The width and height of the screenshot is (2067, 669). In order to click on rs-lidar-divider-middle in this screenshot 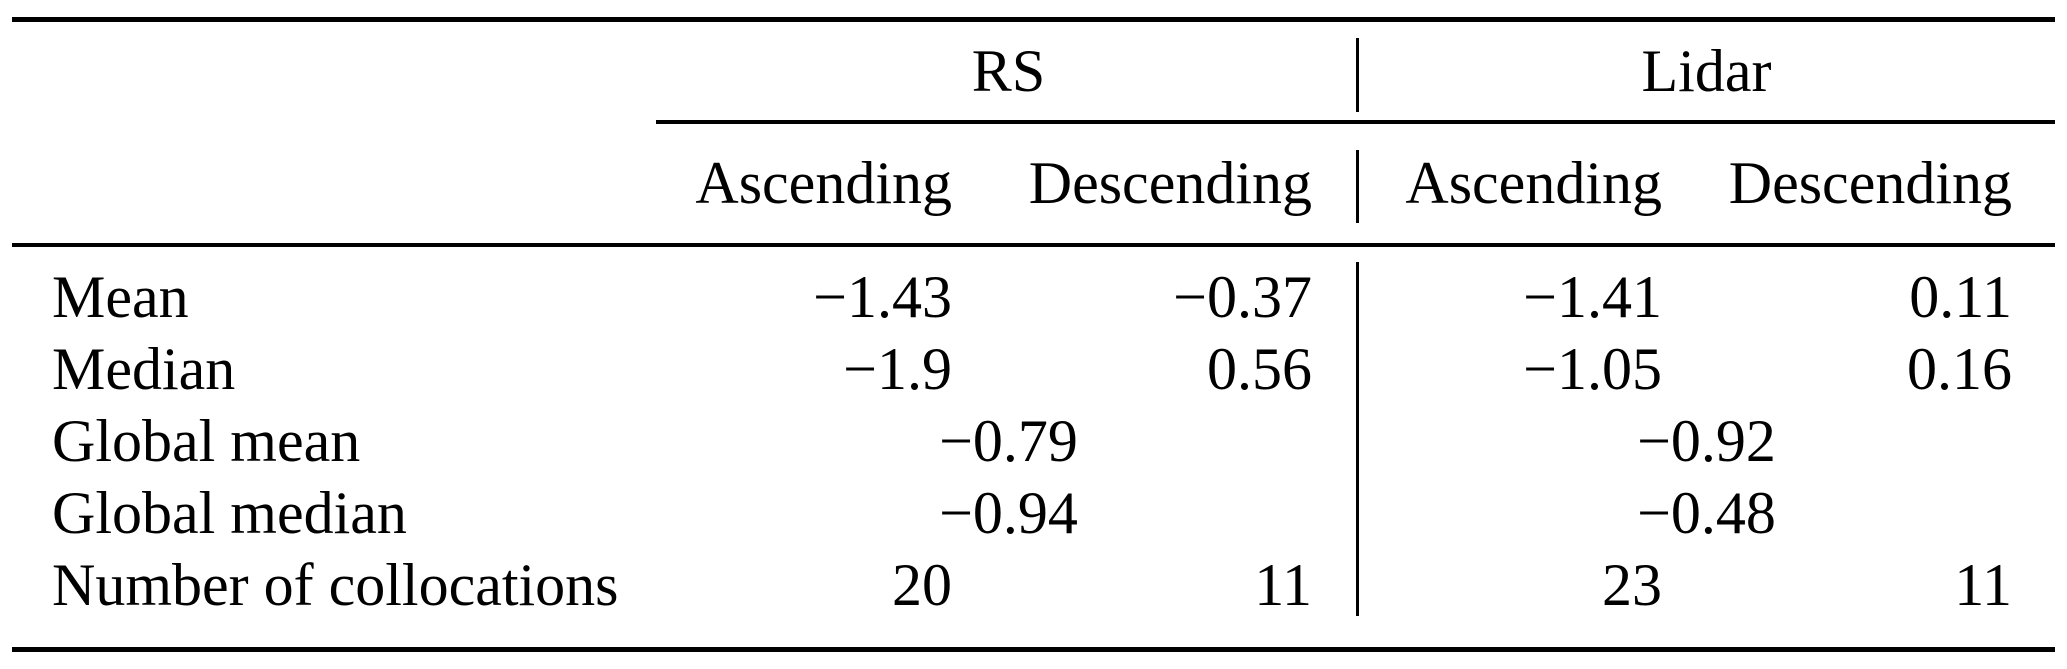, I will do `click(1357, 186)`.